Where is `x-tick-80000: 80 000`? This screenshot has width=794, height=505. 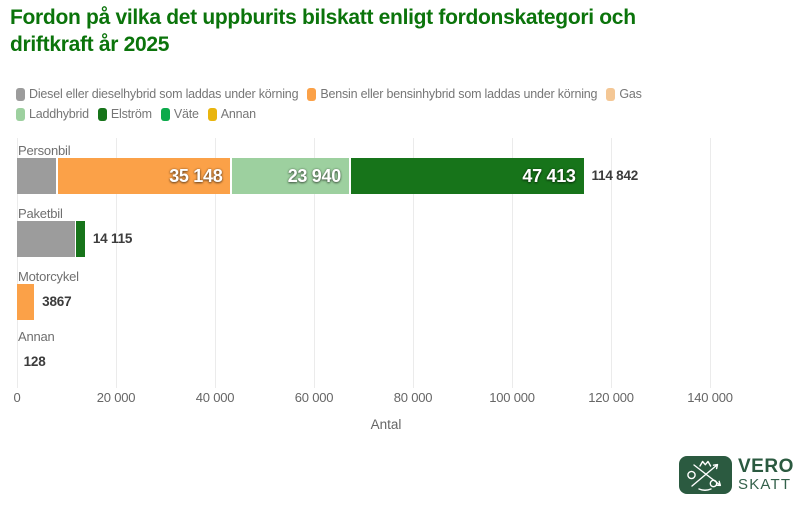 x-tick-80000: 80 000 is located at coordinates (413, 397).